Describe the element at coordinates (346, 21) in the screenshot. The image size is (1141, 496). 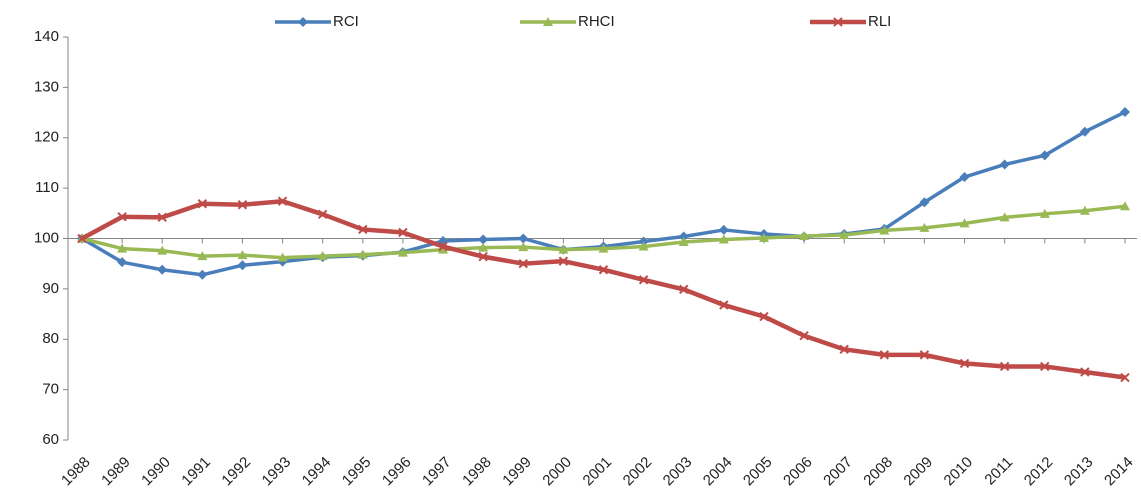
I see `legend-label: RCI` at that location.